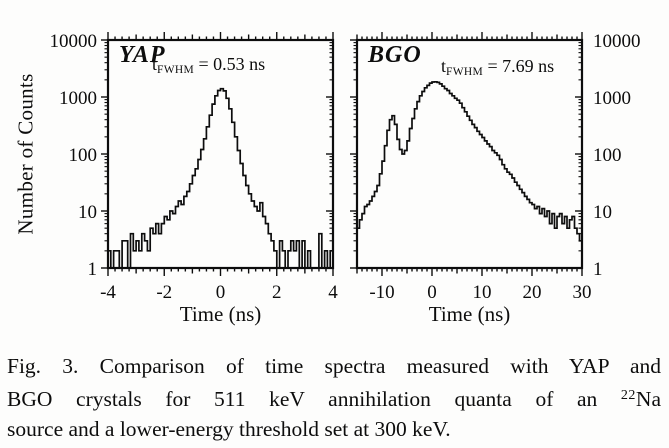  Describe the element at coordinates (142, 55) in the screenshot. I see `yap-plot-title: YAP` at that location.